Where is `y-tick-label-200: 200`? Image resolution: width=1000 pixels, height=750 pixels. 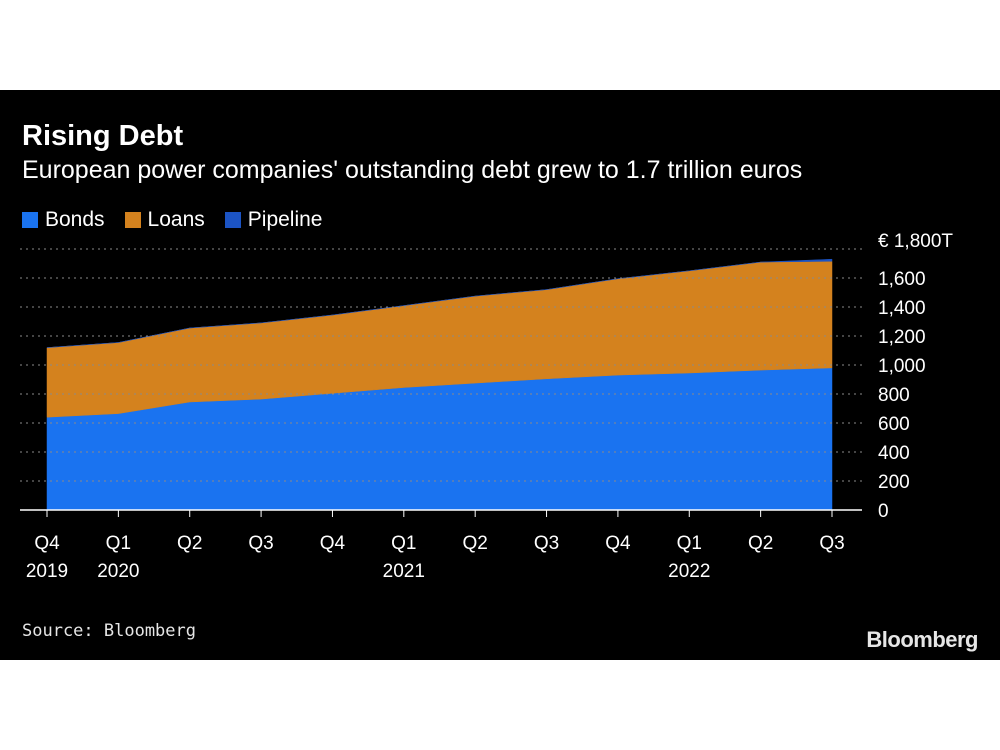 y-tick-label-200: 200 is located at coordinates (894, 482).